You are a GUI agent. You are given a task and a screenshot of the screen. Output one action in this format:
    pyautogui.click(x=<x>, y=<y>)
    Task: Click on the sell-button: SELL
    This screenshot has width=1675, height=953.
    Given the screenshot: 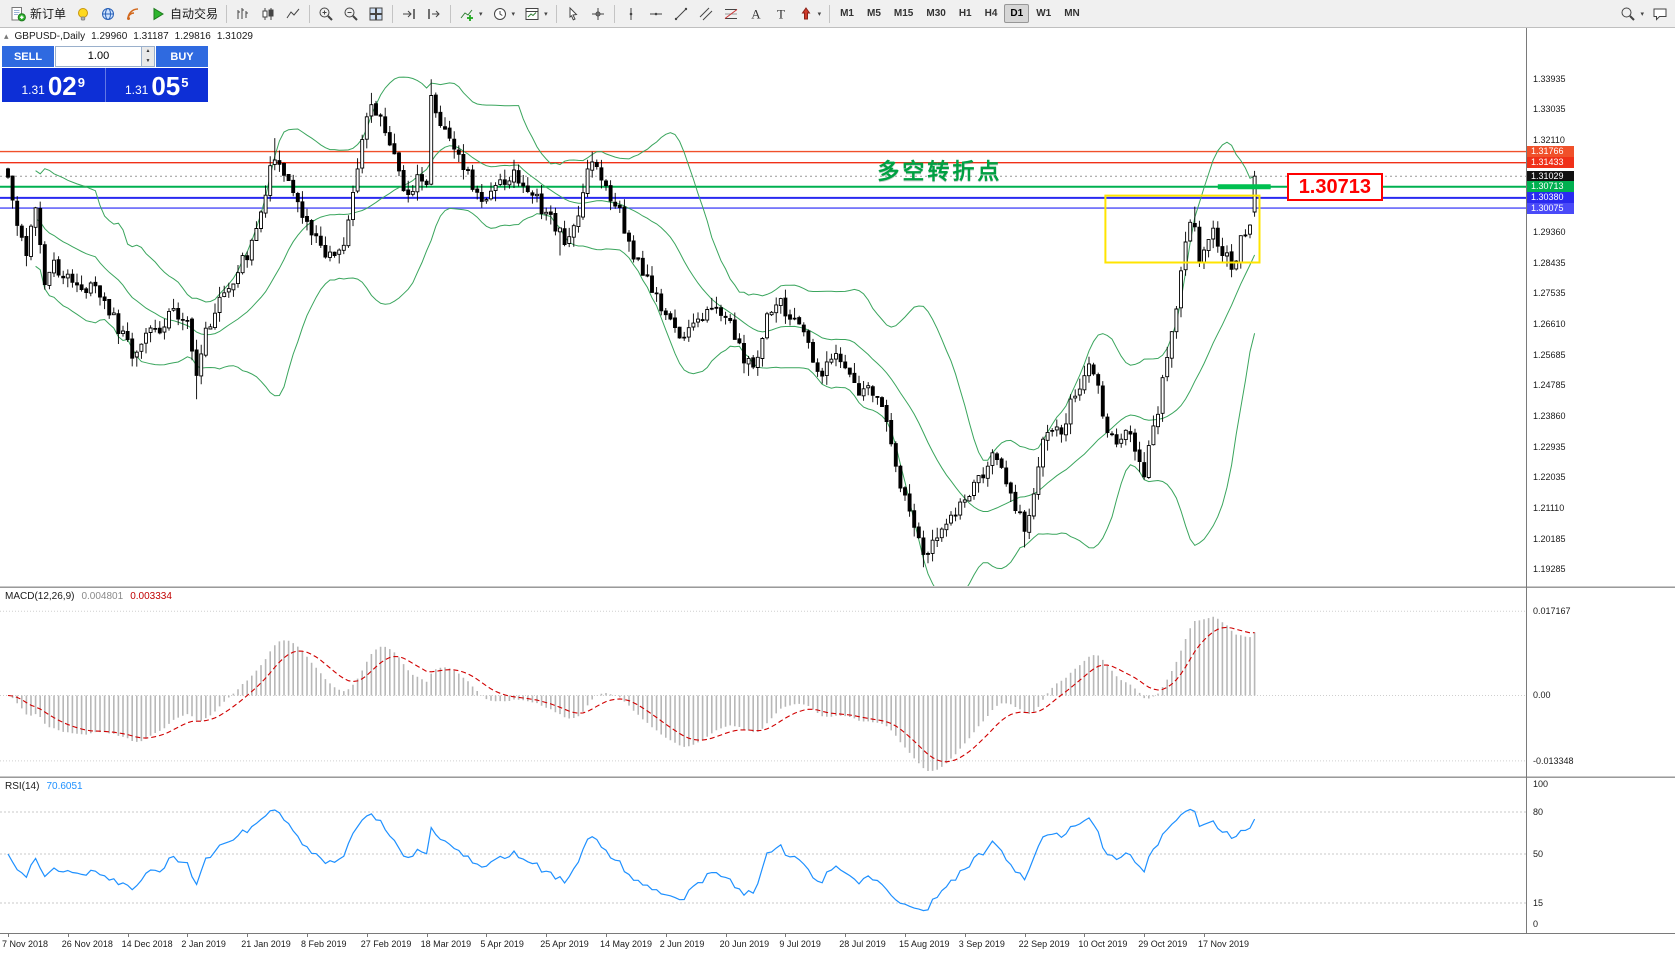 What is the action you would take?
    pyautogui.click(x=28, y=56)
    